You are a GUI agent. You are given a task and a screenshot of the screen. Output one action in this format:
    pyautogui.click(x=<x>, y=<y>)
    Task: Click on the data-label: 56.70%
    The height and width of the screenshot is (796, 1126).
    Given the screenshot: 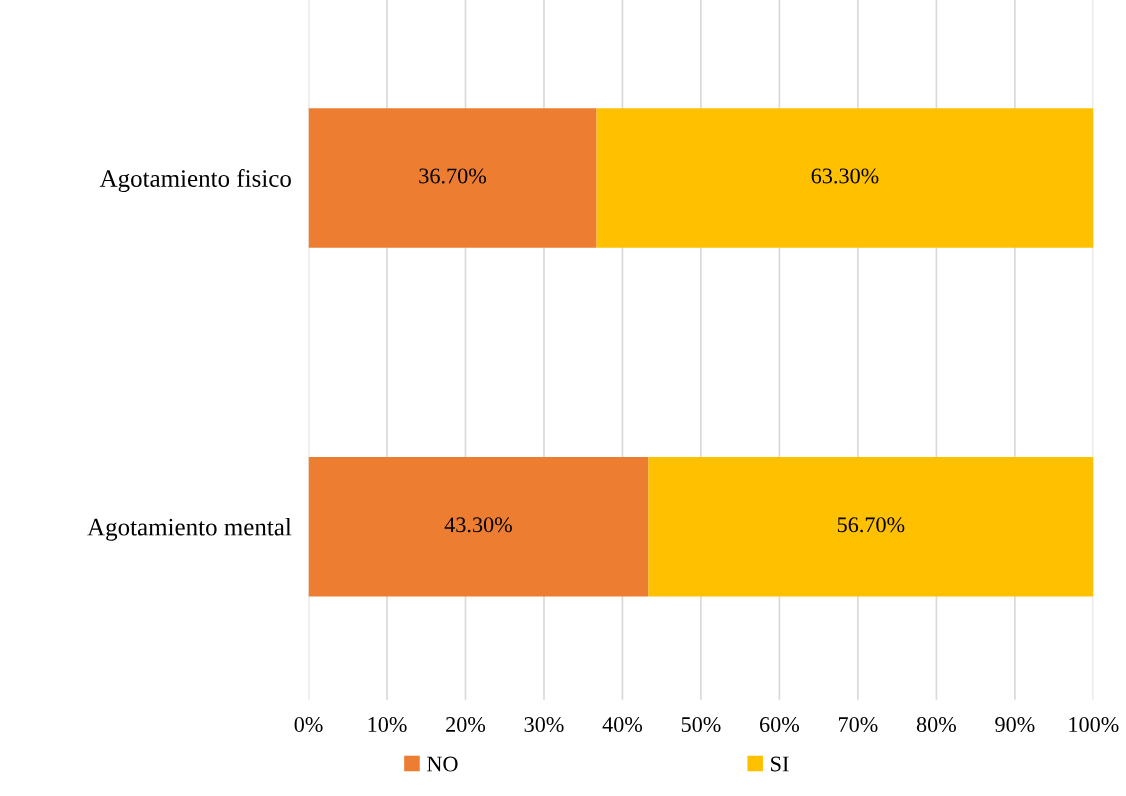 What is the action you would take?
    pyautogui.click(x=871, y=525)
    